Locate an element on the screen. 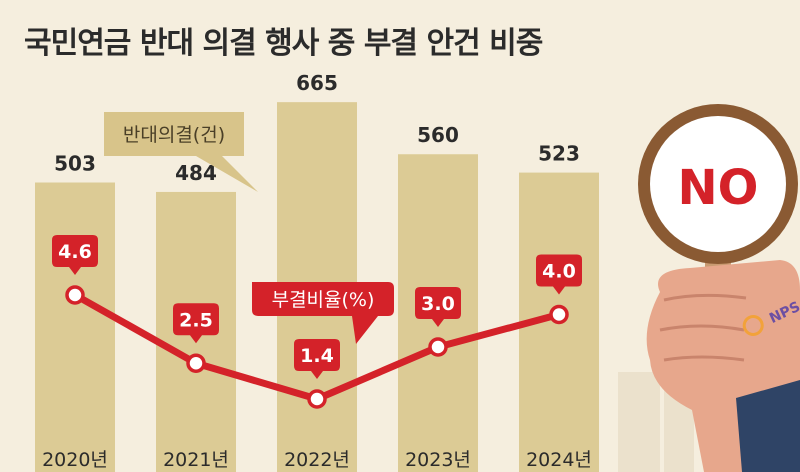 The height and width of the screenshot is (472, 800). bar-value-label: 484 is located at coordinates (196, 173).